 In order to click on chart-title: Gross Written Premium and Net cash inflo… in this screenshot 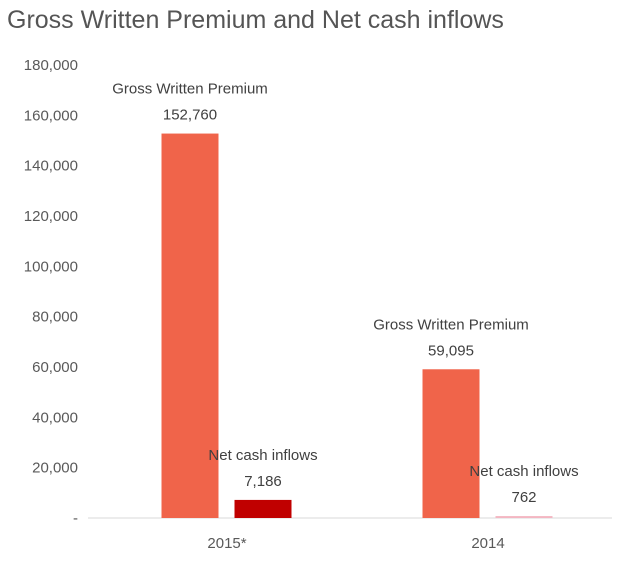, I will do `click(255, 20)`.